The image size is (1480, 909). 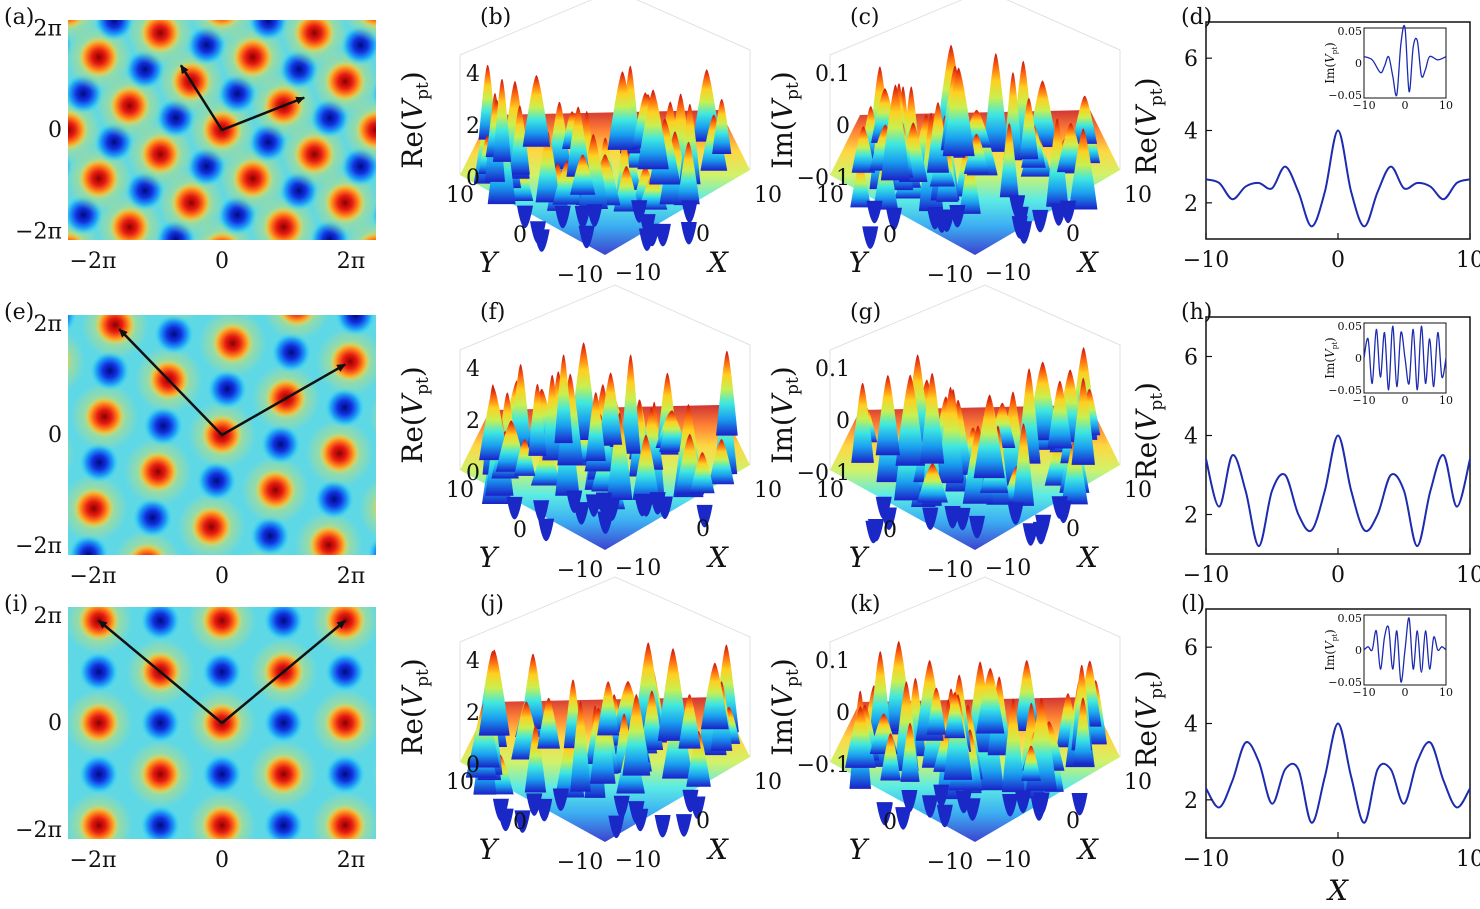 I want to click on heatmap-panel-e: −2π 0 2π 2π 0 −2π (e), so click(x=190, y=444).